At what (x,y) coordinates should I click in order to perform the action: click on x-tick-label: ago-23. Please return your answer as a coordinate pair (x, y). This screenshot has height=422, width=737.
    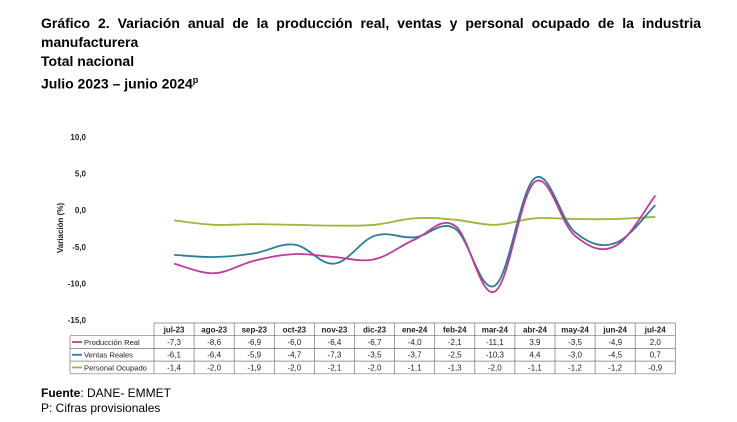
    Looking at the image, I should click on (214, 330).